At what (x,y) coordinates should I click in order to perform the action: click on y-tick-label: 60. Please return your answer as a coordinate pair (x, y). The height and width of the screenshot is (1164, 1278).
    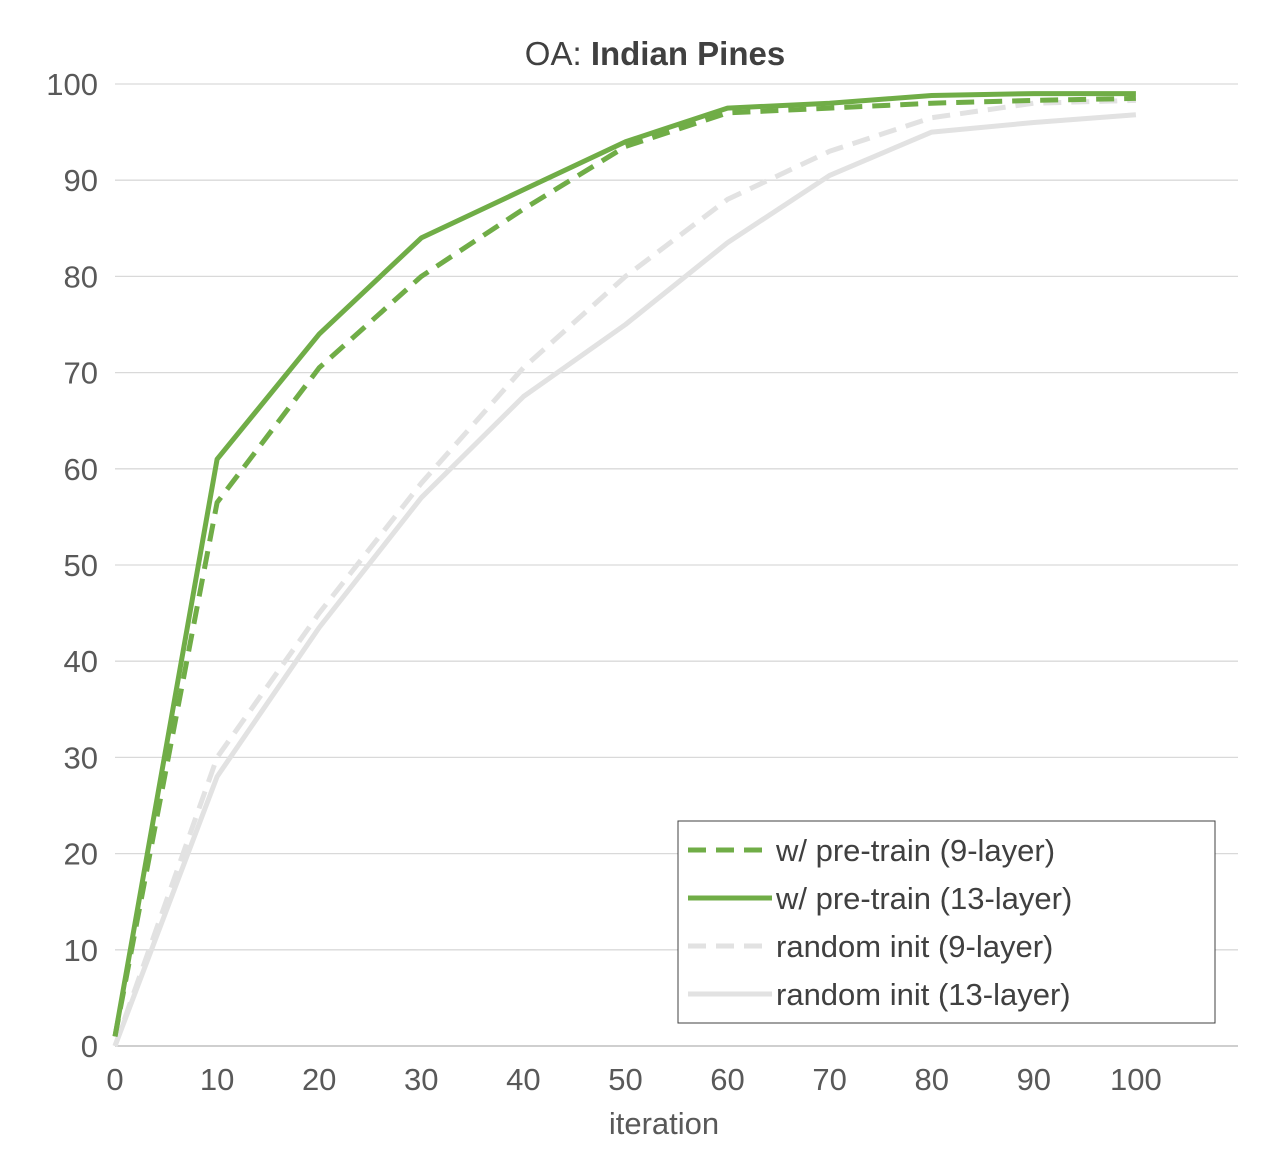
    Looking at the image, I should click on (81, 469).